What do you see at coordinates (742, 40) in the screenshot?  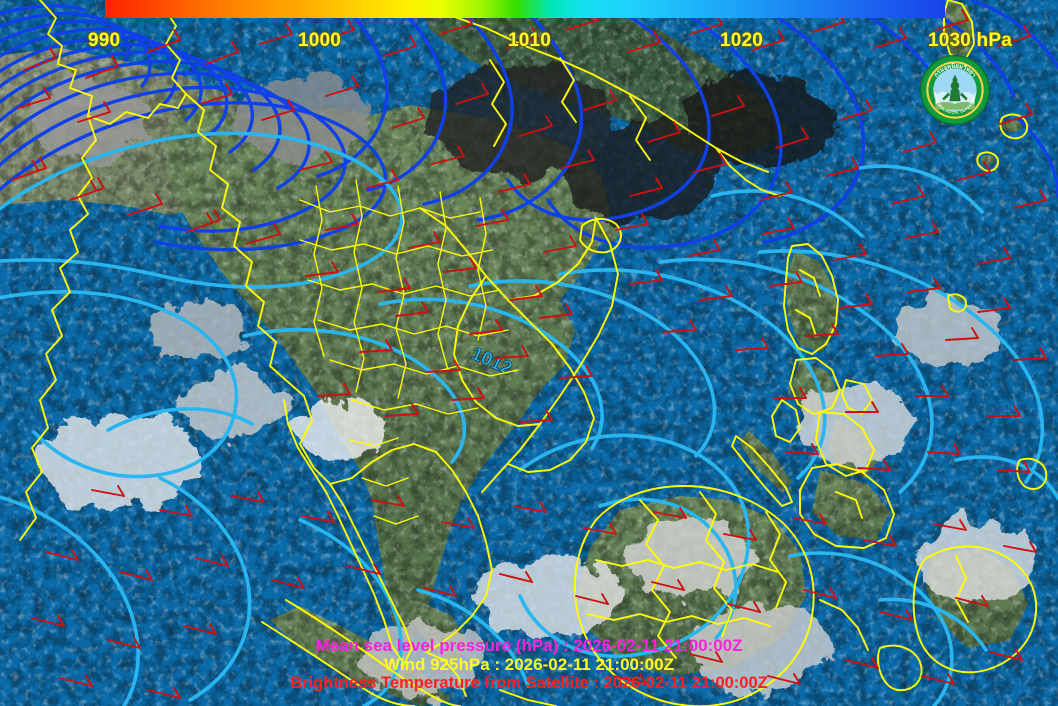 I see `pressure-label-1020: 1020` at bounding box center [742, 40].